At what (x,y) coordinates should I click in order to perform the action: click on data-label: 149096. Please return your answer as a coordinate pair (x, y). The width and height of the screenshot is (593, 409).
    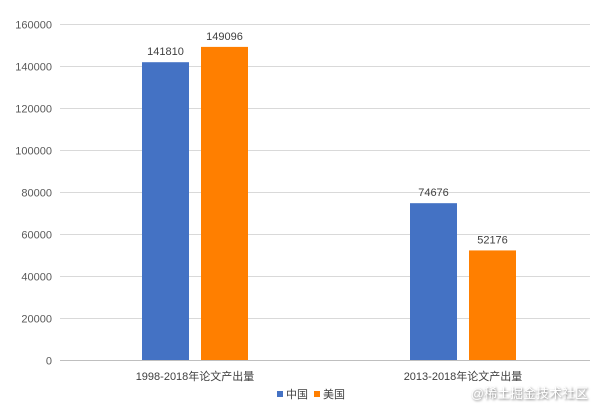
    Looking at the image, I should click on (224, 37).